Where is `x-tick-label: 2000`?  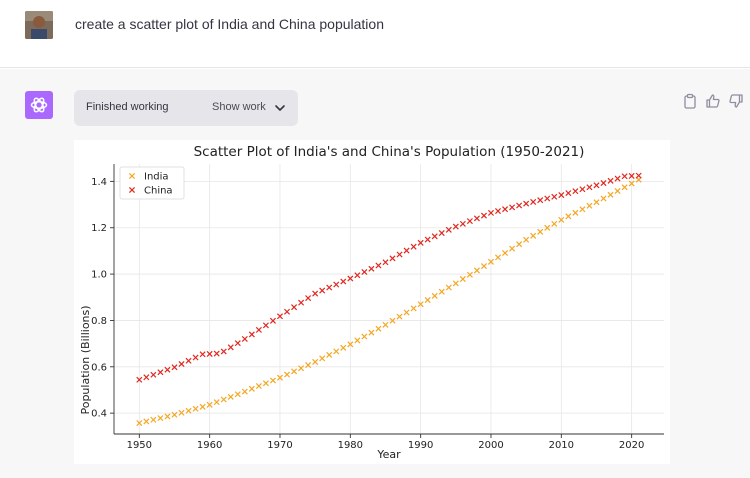
x-tick-label: 2000 is located at coordinates (490, 445).